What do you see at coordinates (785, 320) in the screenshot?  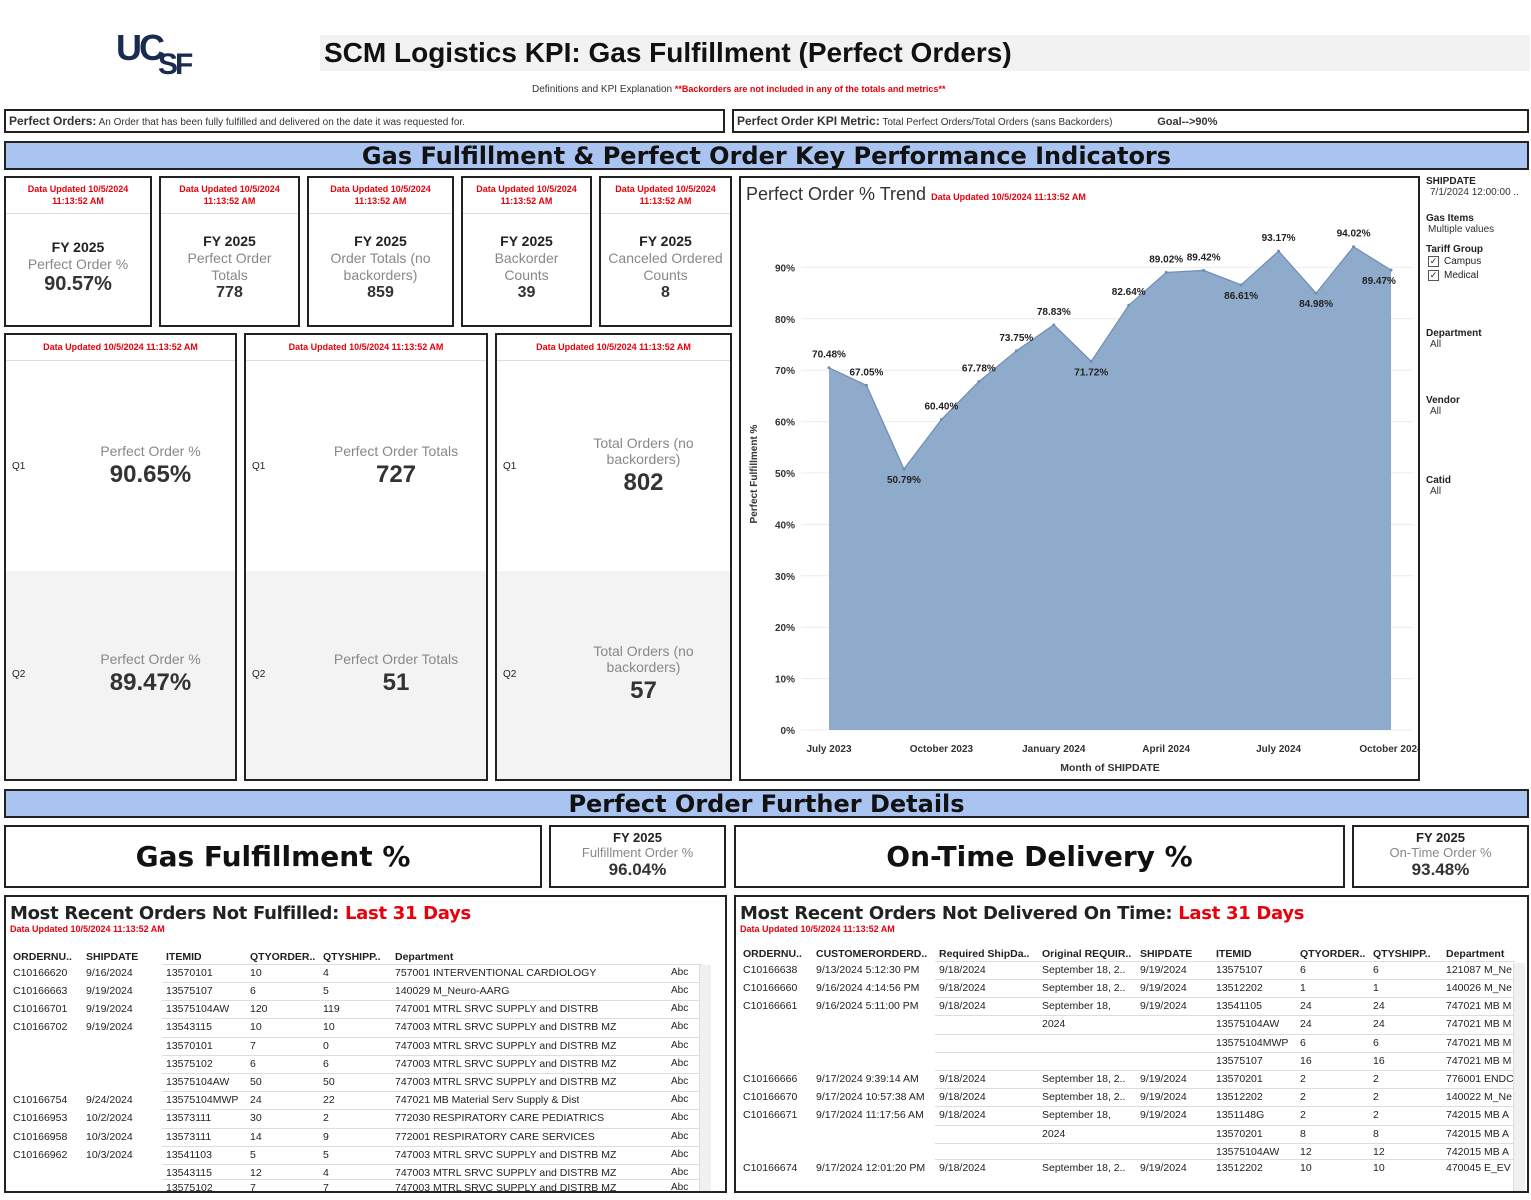 I see `y-tick-label: 80%` at bounding box center [785, 320].